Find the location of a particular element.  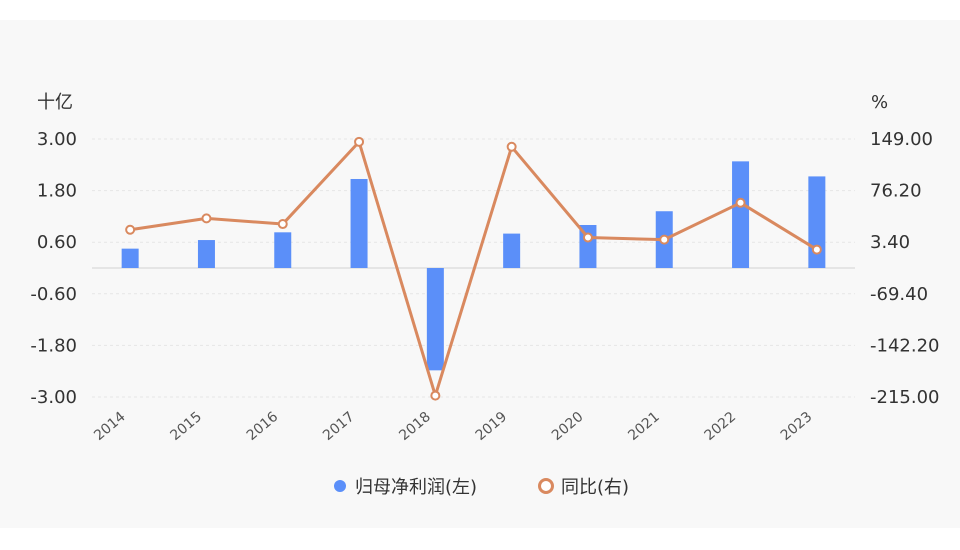

legend-label-yoy: 同比(右) is located at coordinates (595, 487).